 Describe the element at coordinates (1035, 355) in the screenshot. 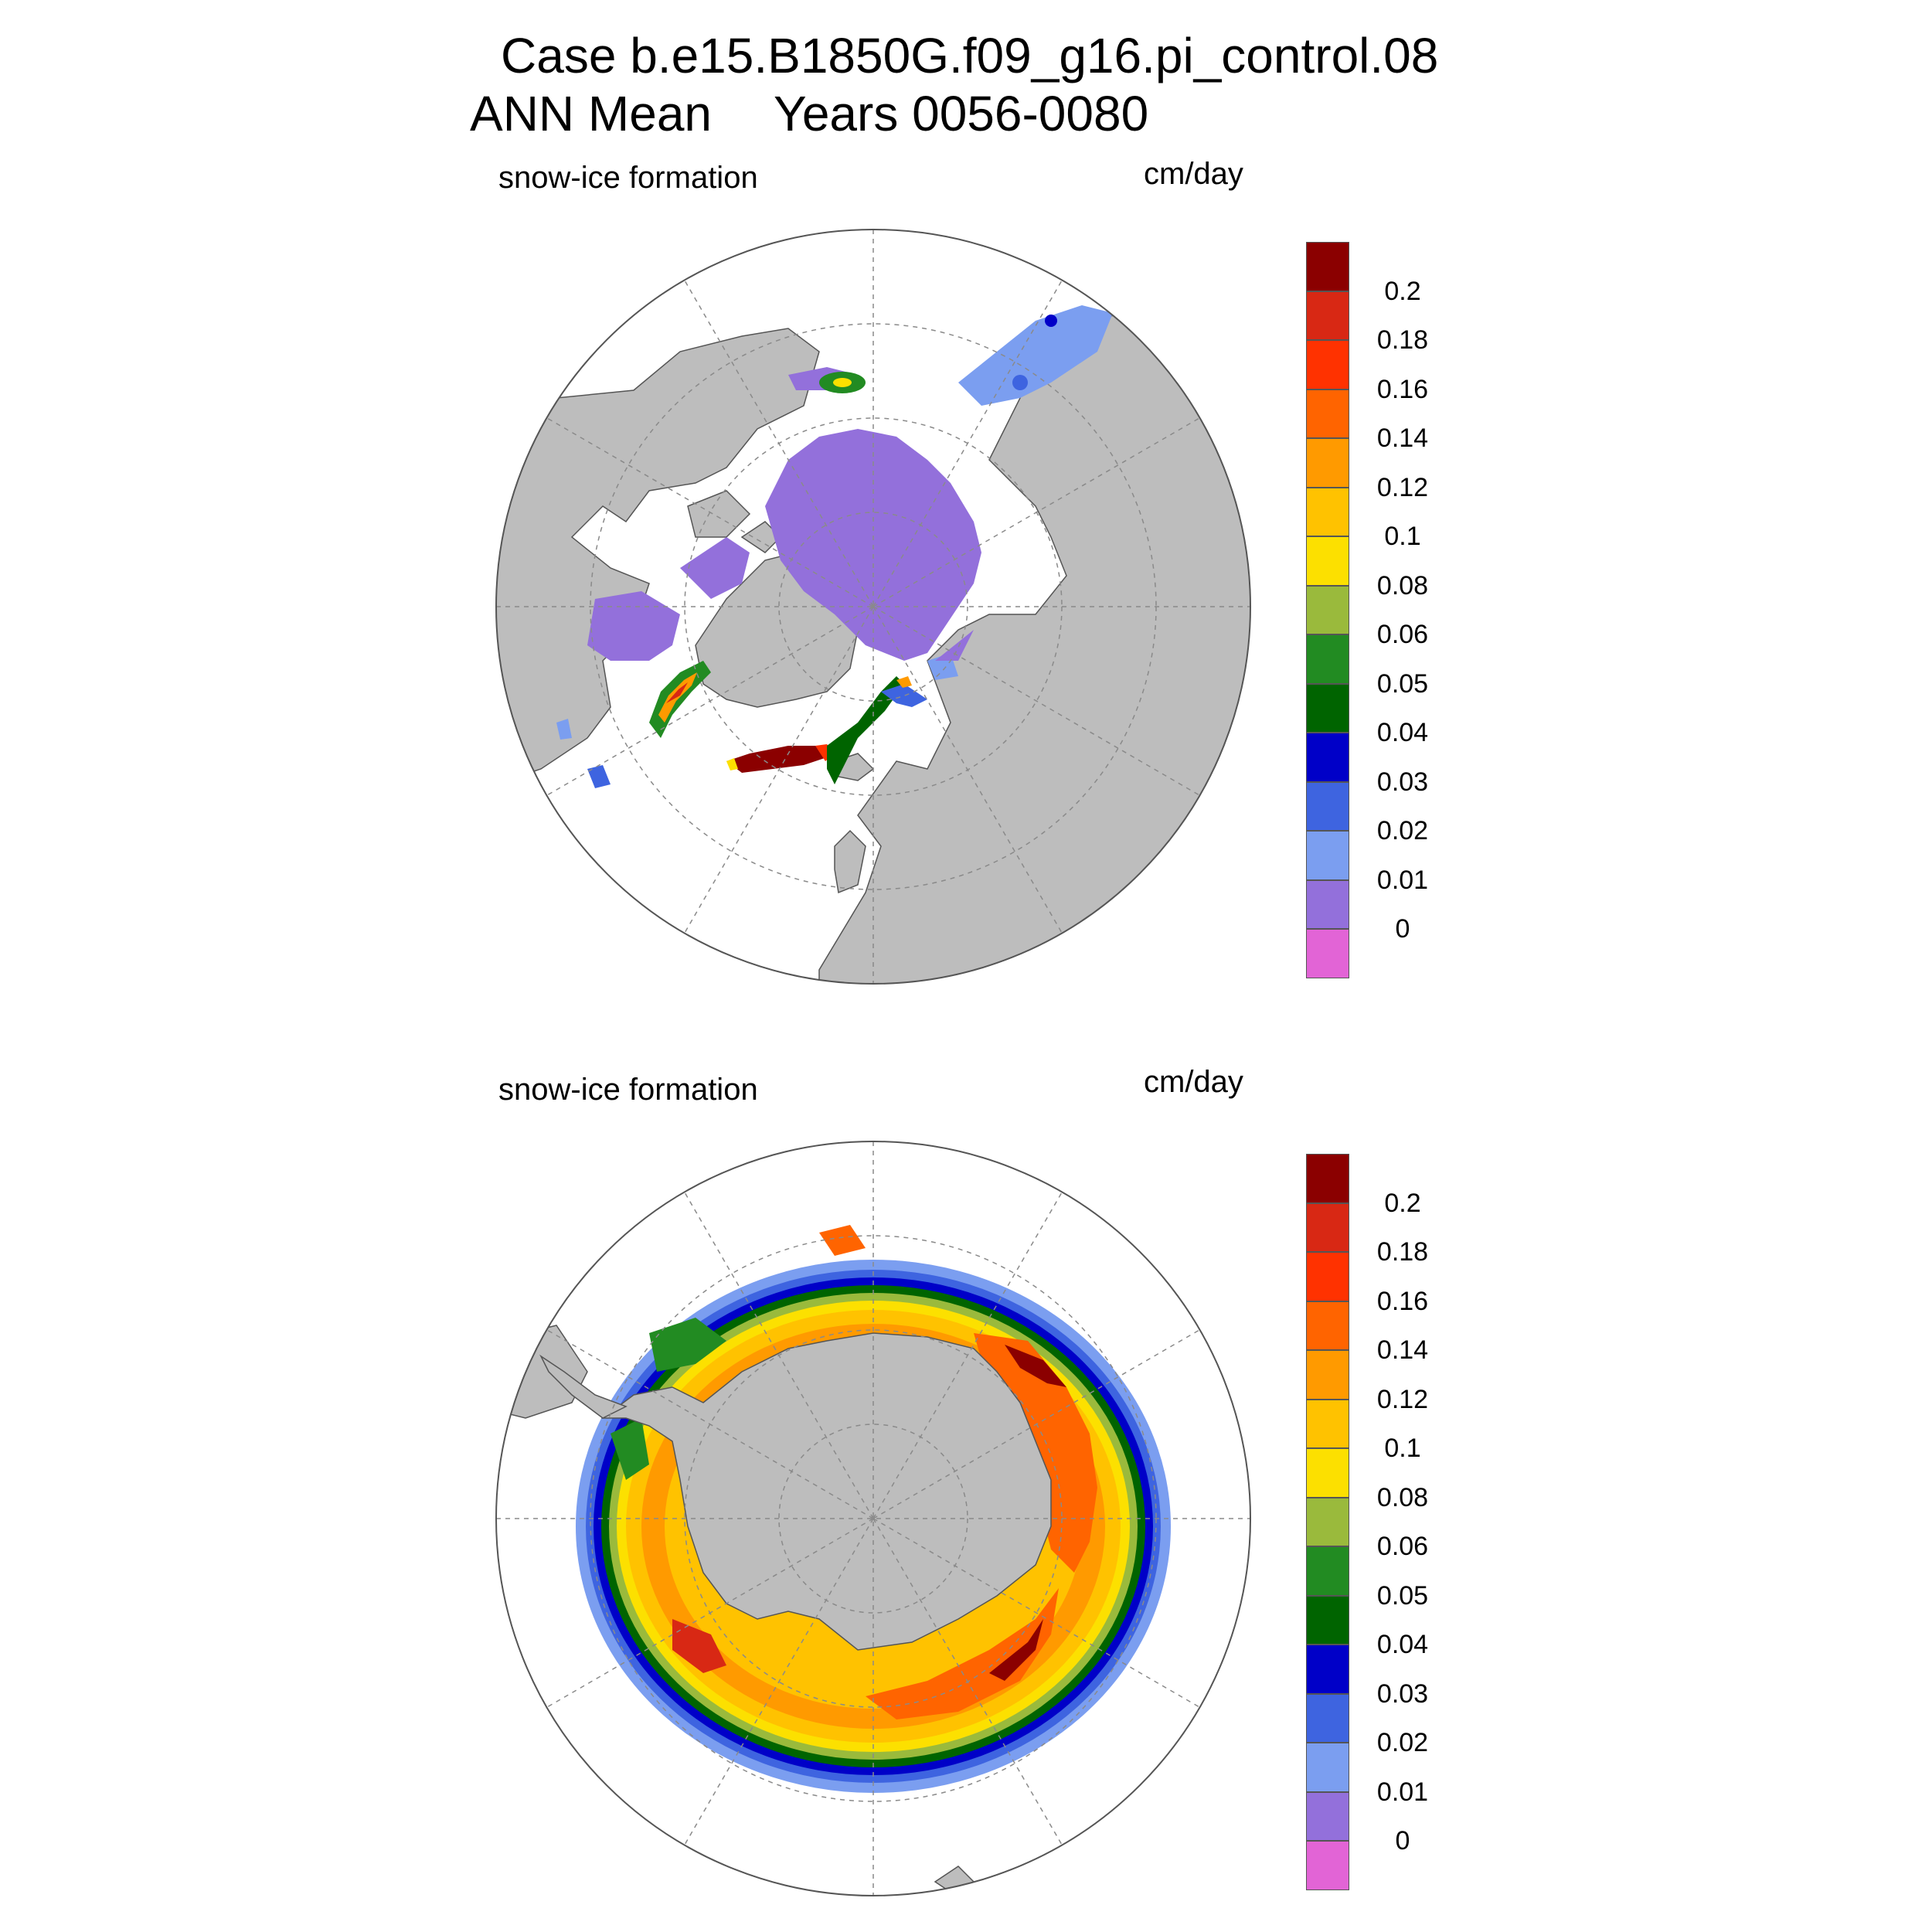

I see `kara-sea-ice` at that location.